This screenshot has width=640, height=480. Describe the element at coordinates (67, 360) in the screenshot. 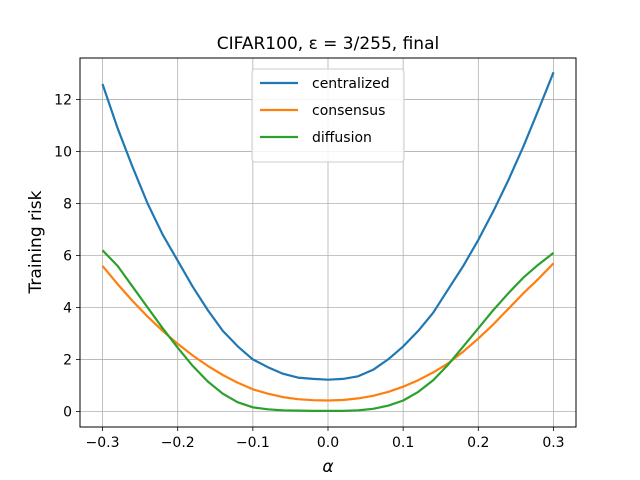

I see `y-tick-label: 2` at that location.